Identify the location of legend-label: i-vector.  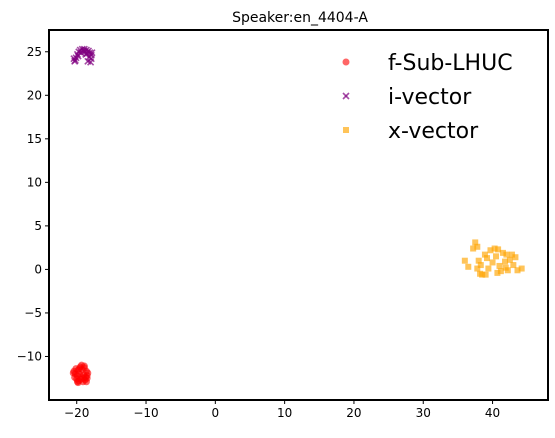
(430, 97).